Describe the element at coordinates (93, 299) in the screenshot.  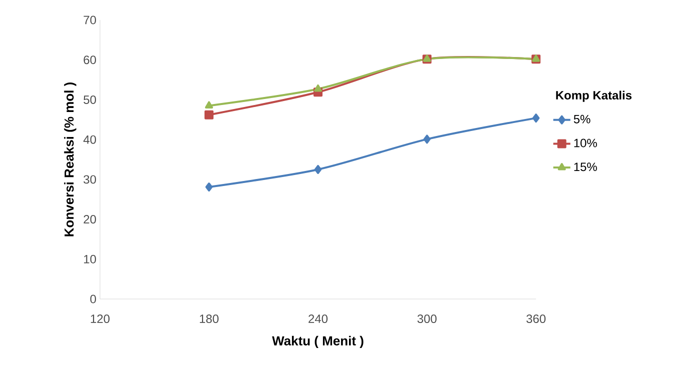
I see `y-tick-label: 0` at that location.